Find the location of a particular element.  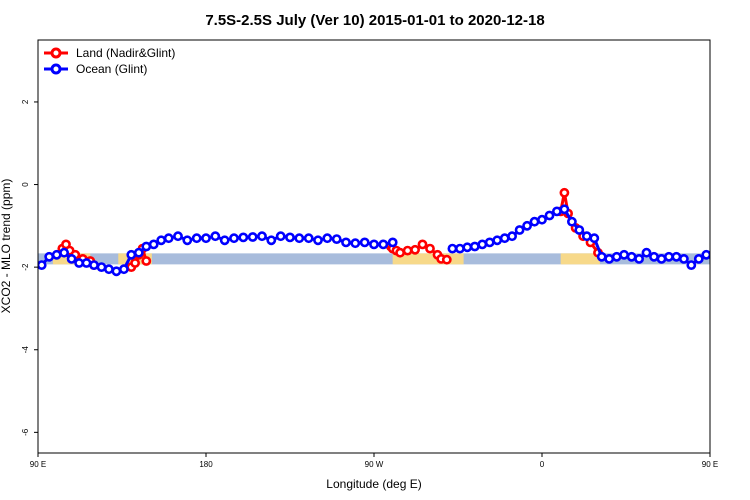

y-axis: 2 0 -2 -4 -6 is located at coordinates (29, 267).